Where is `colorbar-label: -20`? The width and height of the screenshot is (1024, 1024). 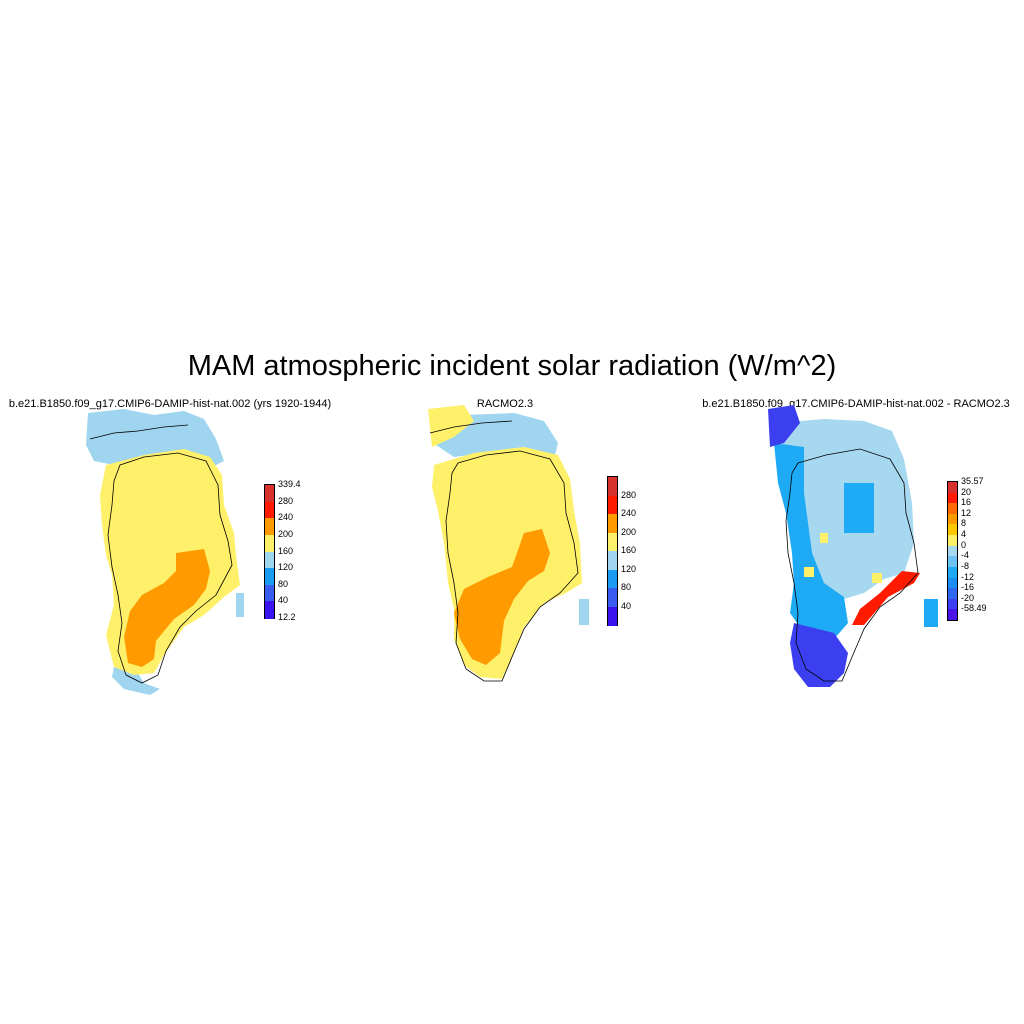
colorbar-label: -20 is located at coordinates (968, 597).